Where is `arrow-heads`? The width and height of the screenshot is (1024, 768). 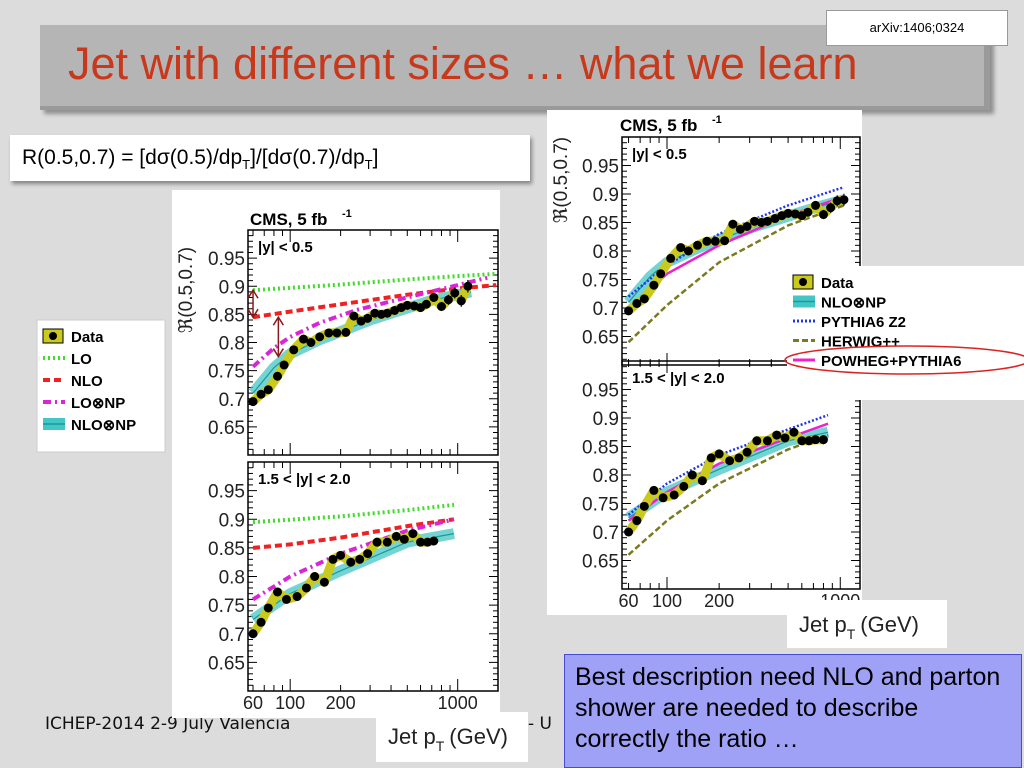
arrow-heads is located at coordinates (278, 336).